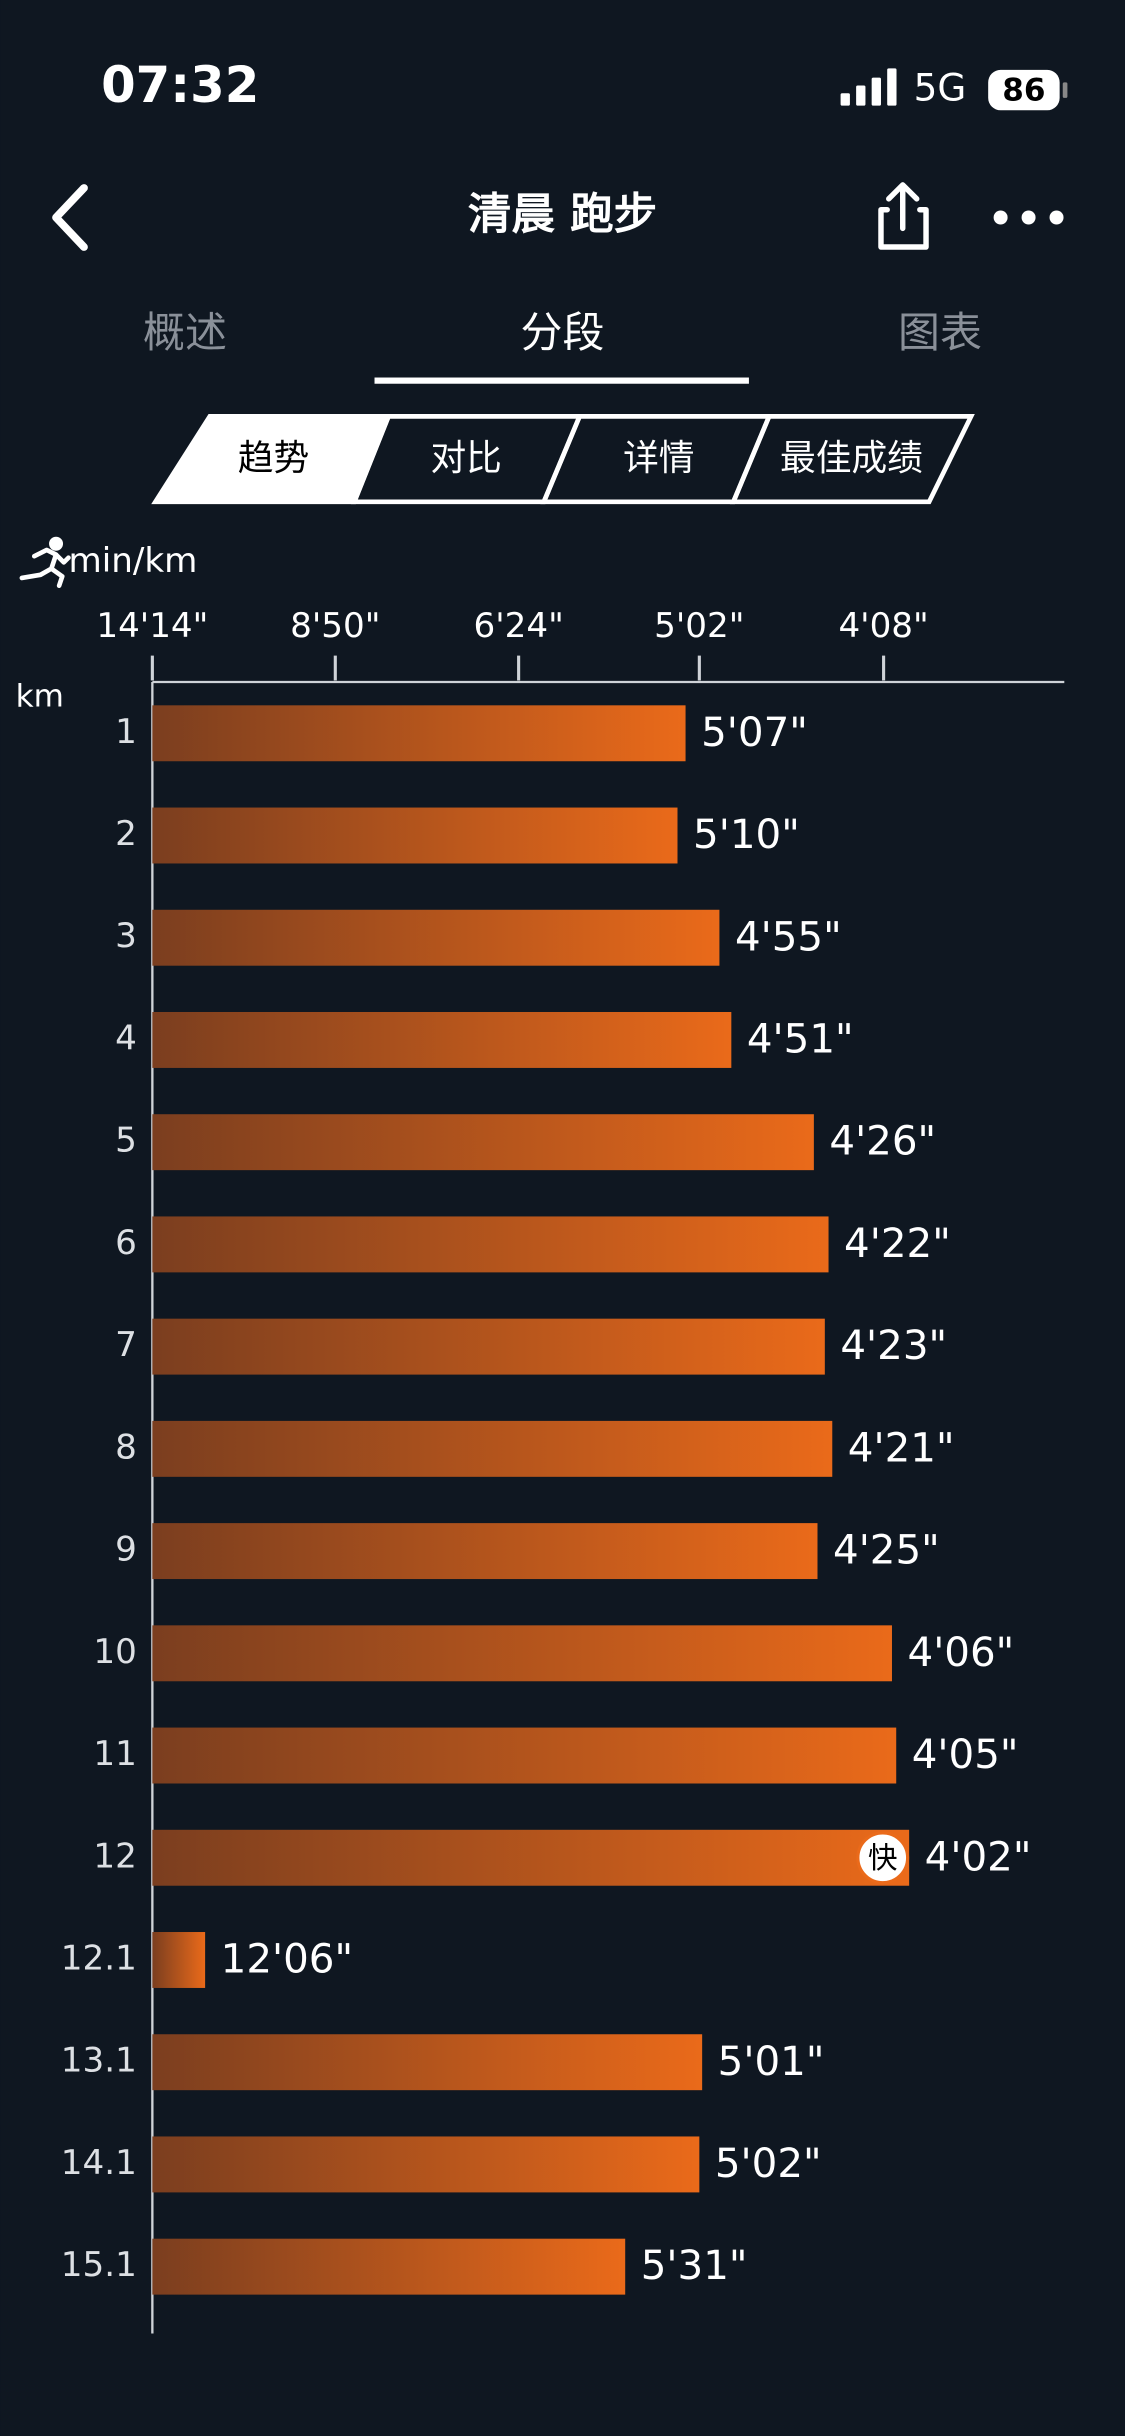  What do you see at coordinates (287, 1959) in the screenshot?
I see `value-label: 12'06"` at bounding box center [287, 1959].